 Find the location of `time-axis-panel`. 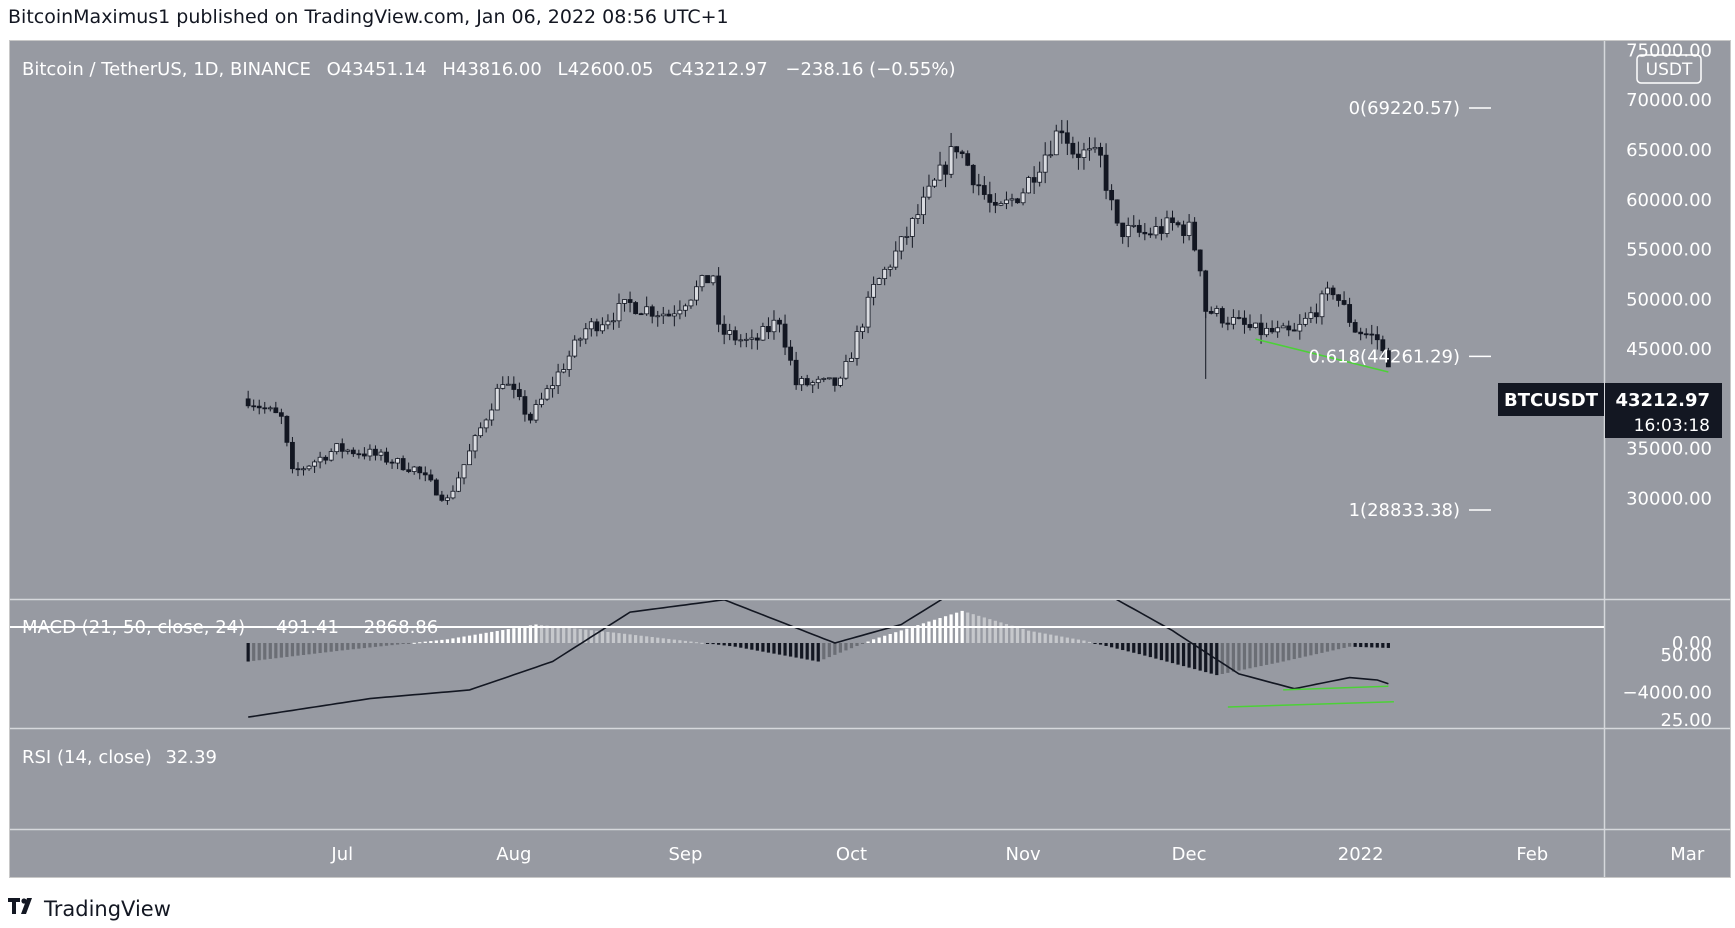

time-axis-panel is located at coordinates (807, 853).